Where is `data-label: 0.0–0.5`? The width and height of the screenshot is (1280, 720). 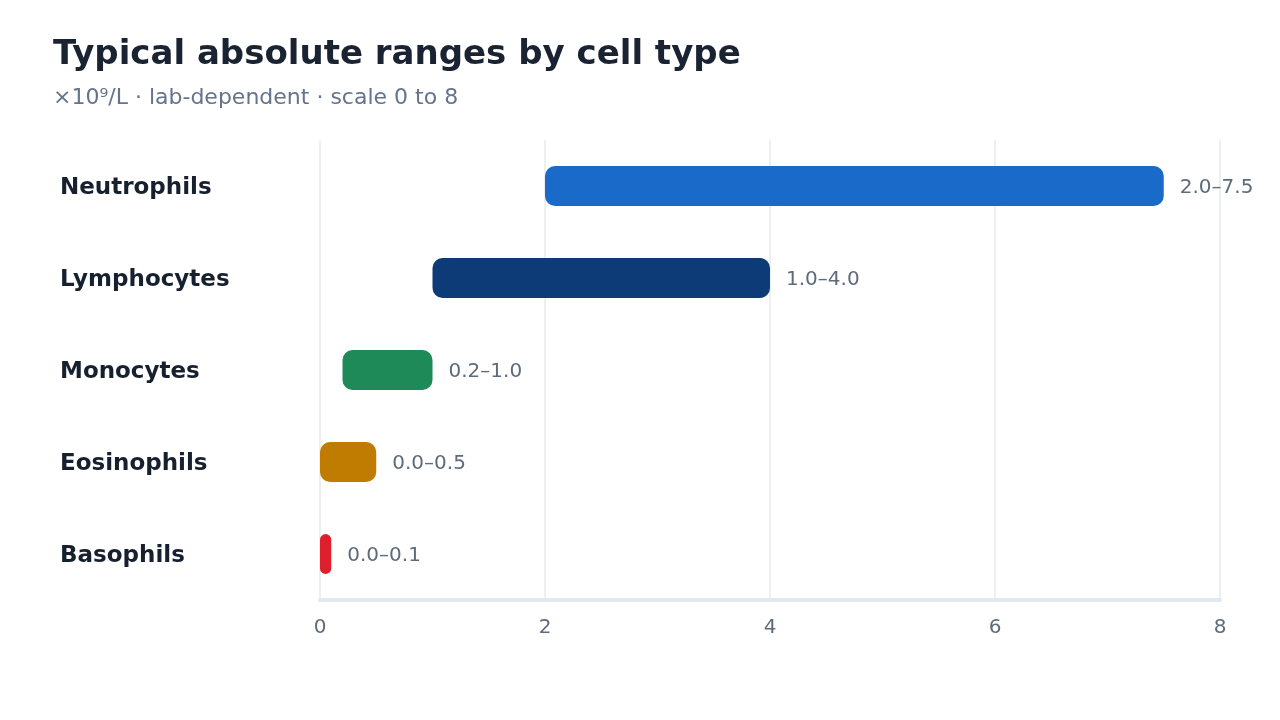 data-label: 0.0–0.5 is located at coordinates (429, 462).